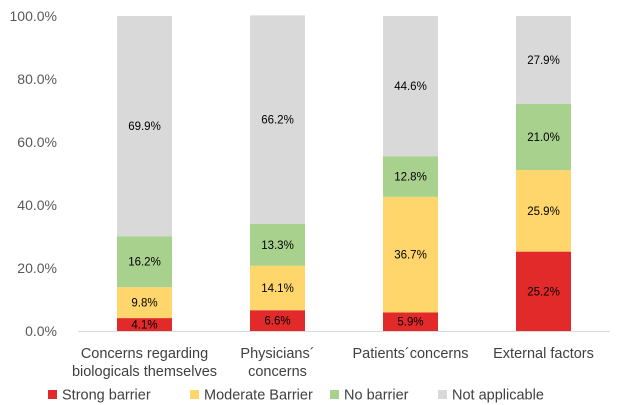 This screenshot has height=405, width=620. I want to click on x-category-label: Patients´concerns, so click(410, 354).